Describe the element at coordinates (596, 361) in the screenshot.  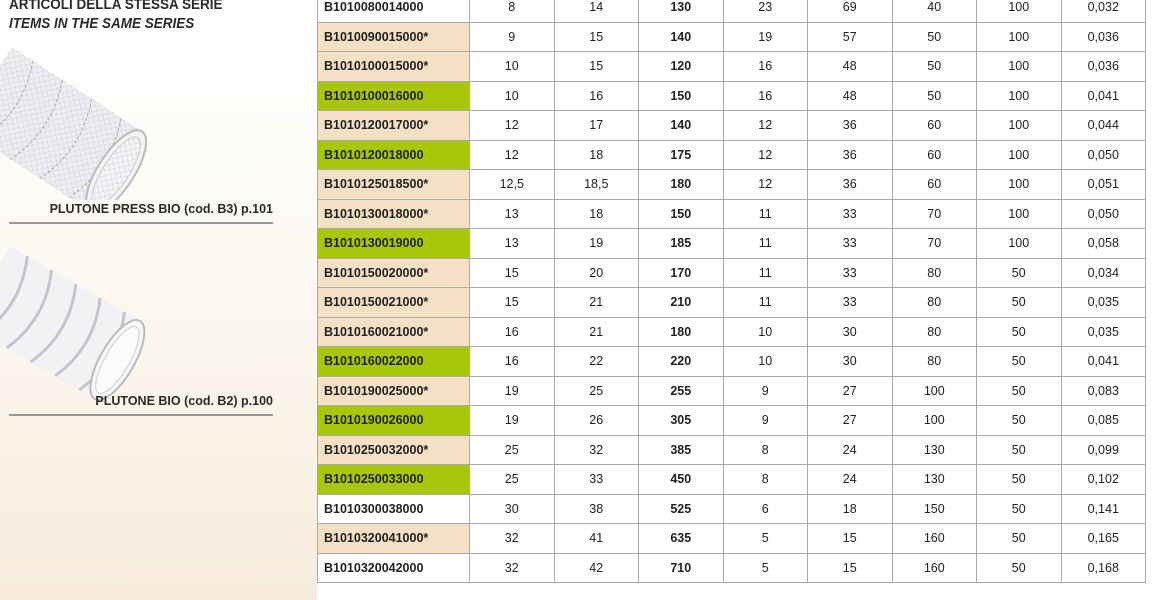
I see `table-cell: 22` at that location.